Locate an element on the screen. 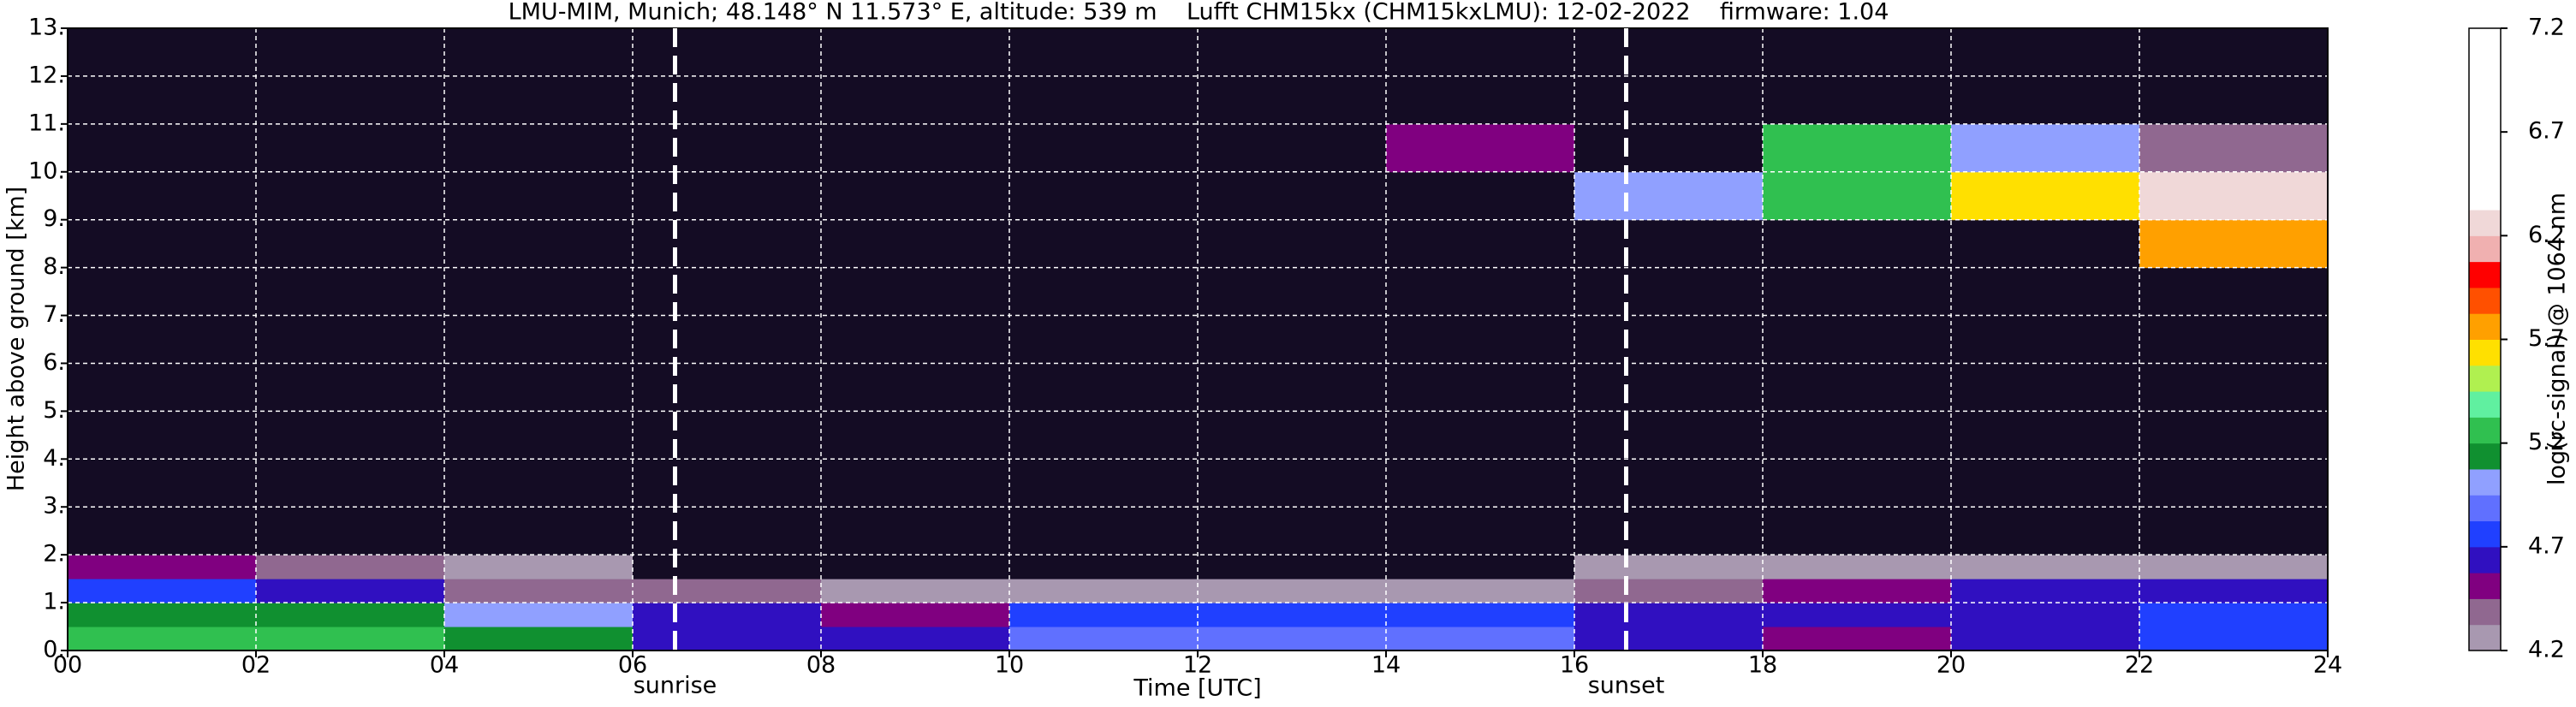  x-tick-label: 16 is located at coordinates (1574, 665).